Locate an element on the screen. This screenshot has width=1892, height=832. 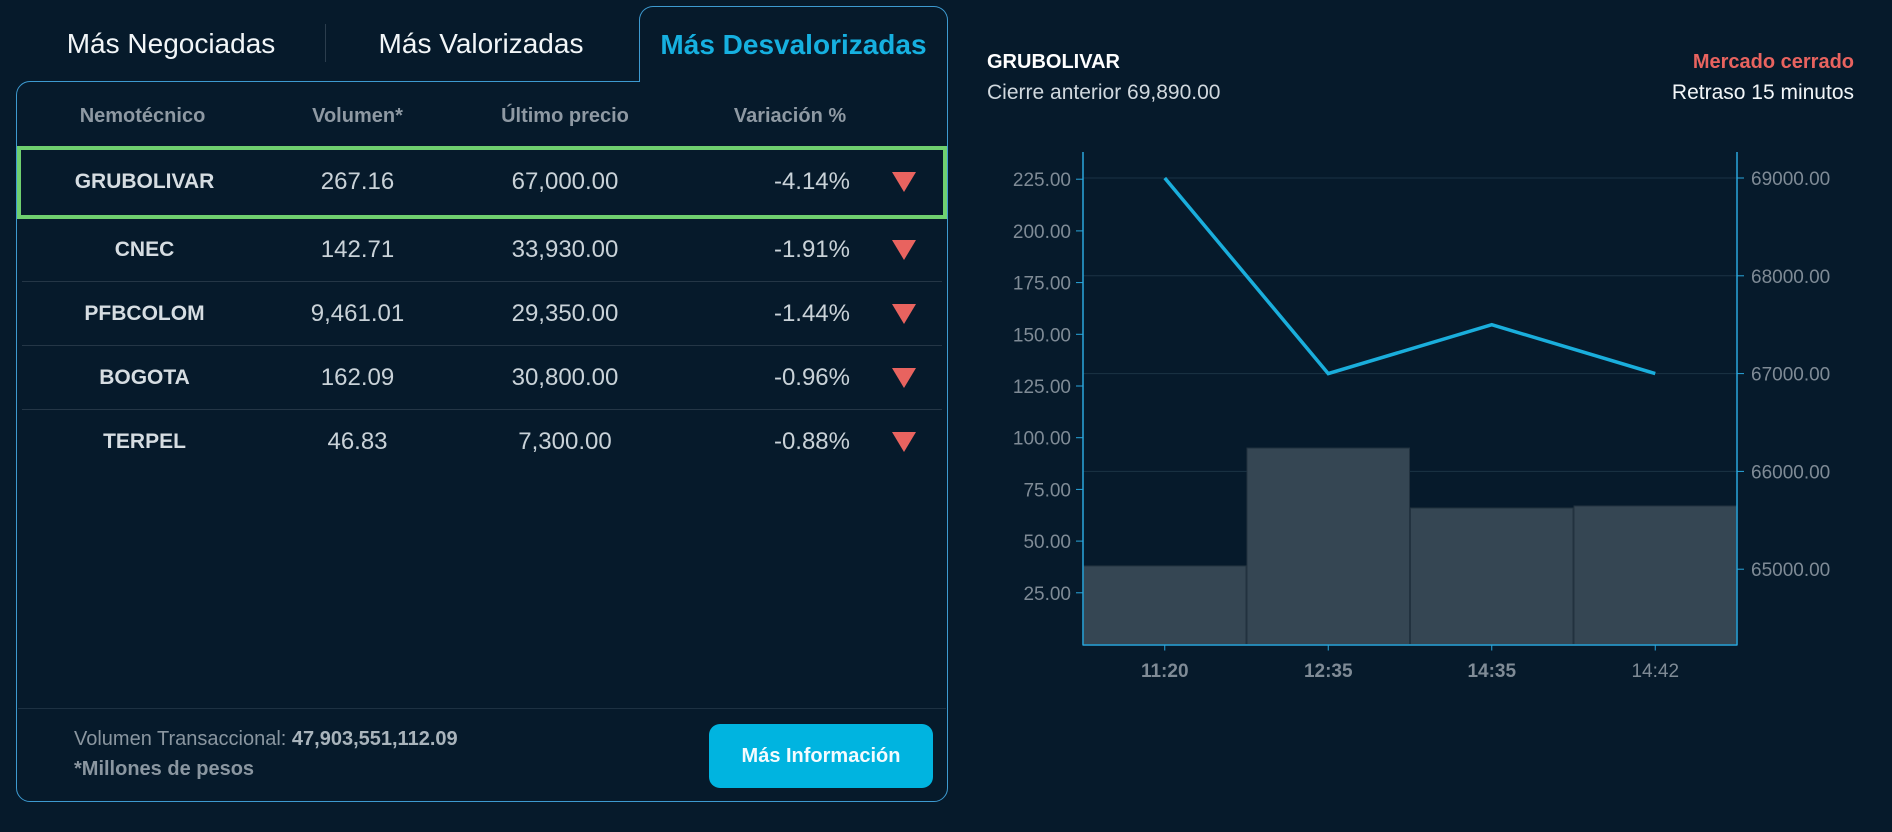
more-info-button: Más Información is located at coordinates (821, 756).